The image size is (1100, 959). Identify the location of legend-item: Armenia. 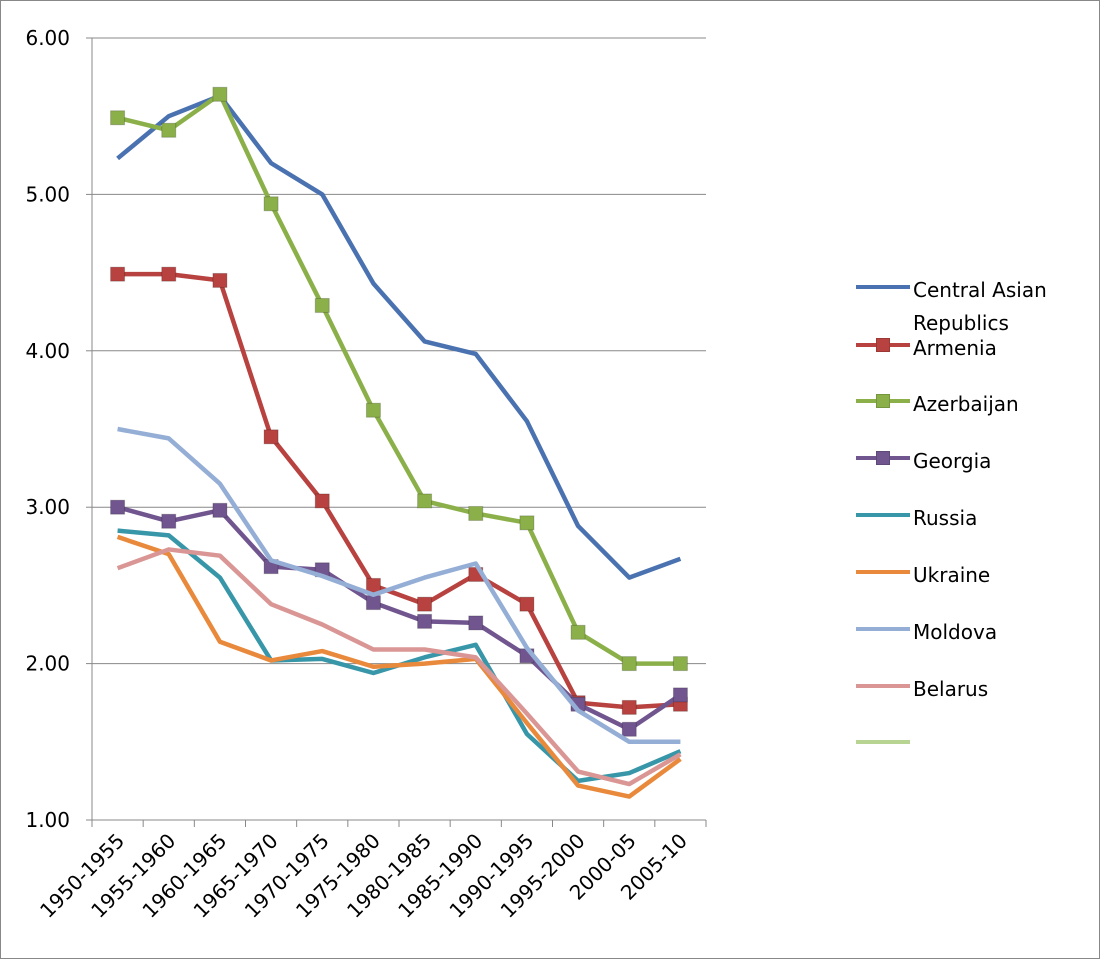
(976, 345).